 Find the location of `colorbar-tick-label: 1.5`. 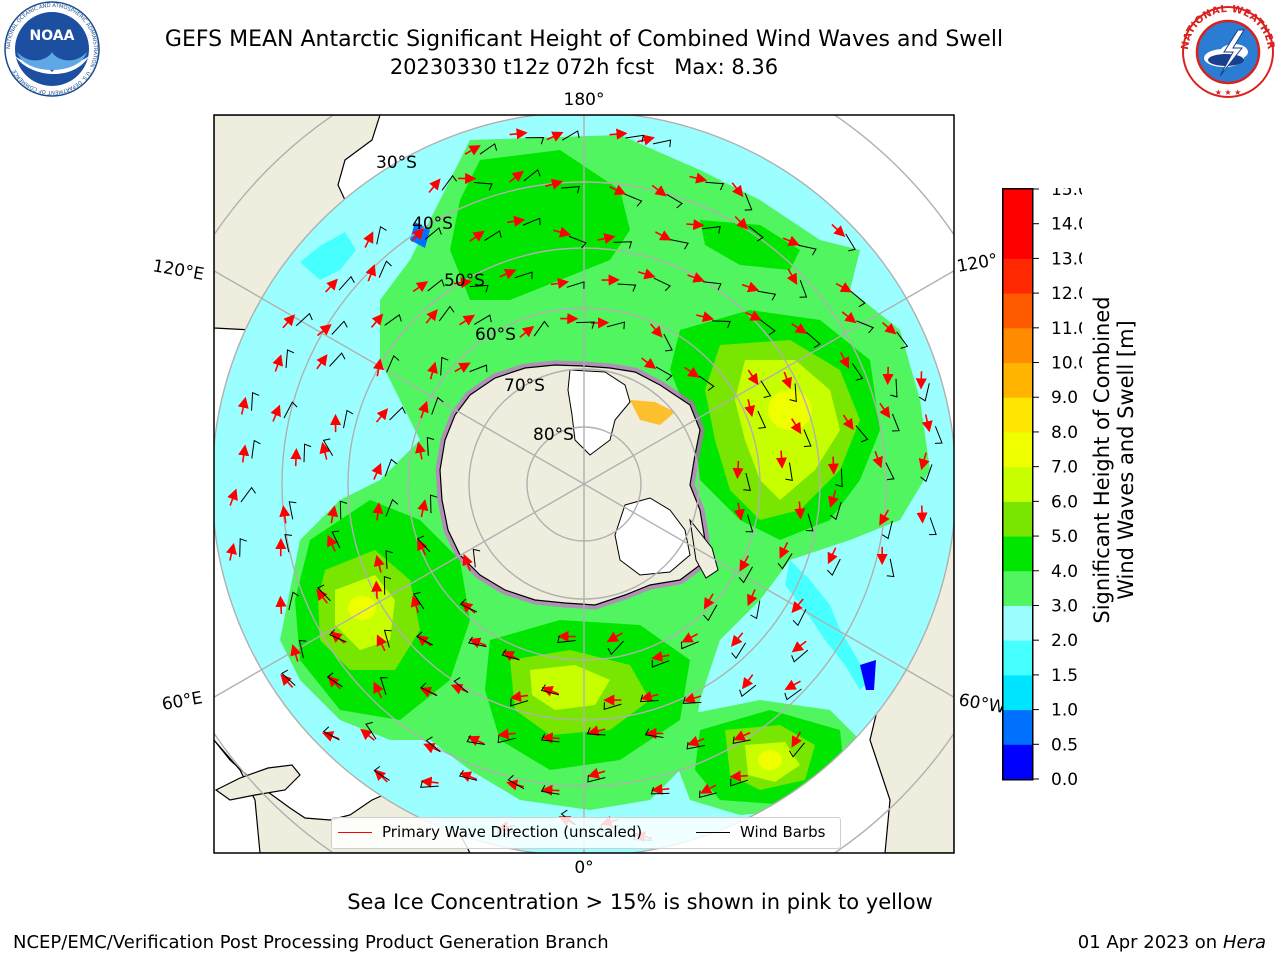

colorbar-tick-label: 1.5 is located at coordinates (1064, 676).